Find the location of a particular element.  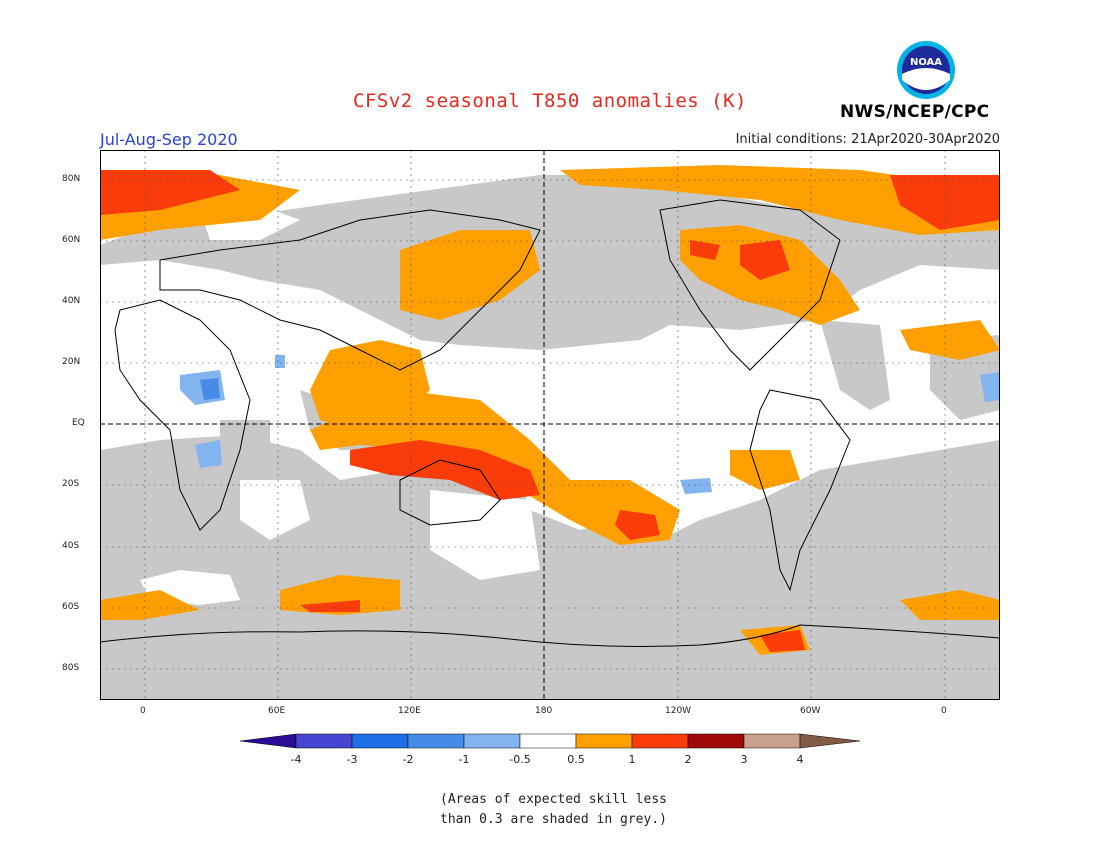

colorbar-label-2: 2 is located at coordinates (688, 759).